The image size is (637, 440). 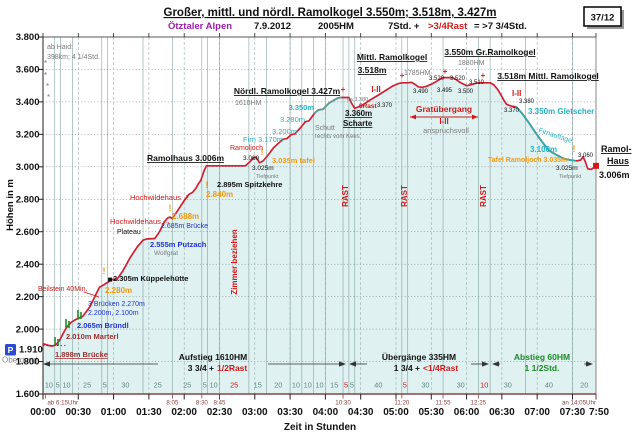 I want to click on chart-annotation: 3.518m Mittl. Ramolkogel, so click(x=548, y=76).